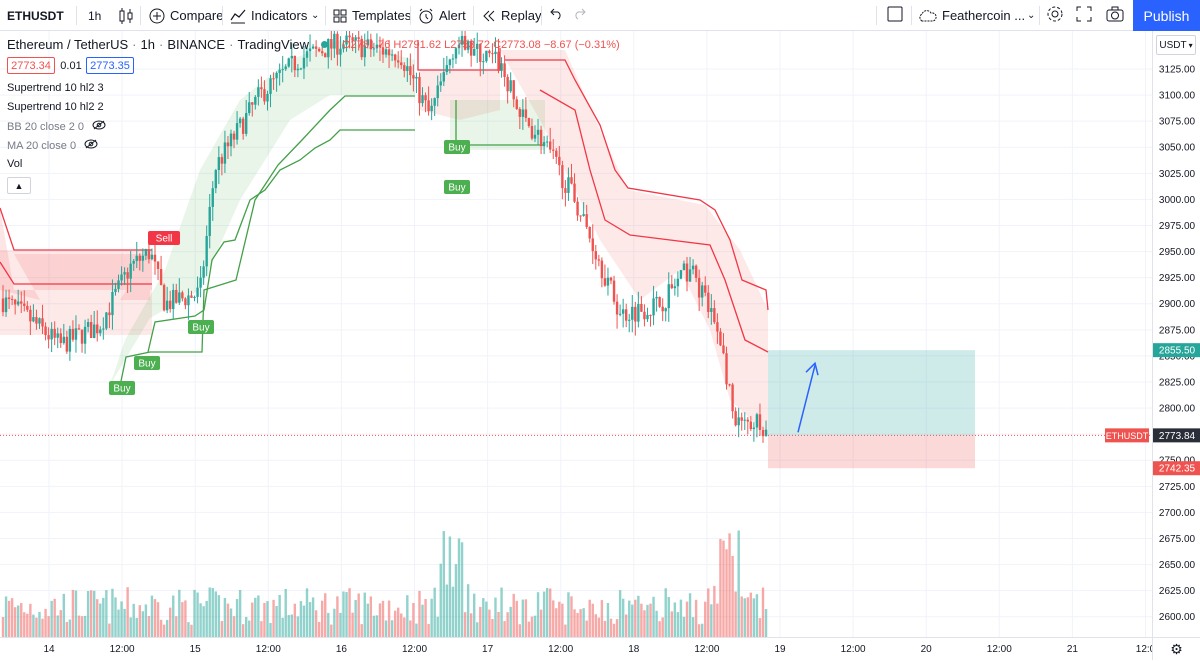 The height and width of the screenshot is (661, 1200). What do you see at coordinates (871, 393) in the screenshot?
I see `position-target-zone` at bounding box center [871, 393].